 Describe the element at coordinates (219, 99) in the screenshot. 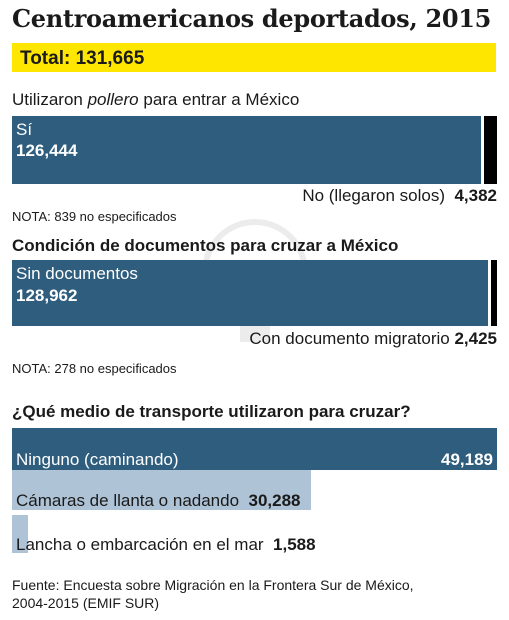

I see `section1-heading-post: para entrar a México` at that location.